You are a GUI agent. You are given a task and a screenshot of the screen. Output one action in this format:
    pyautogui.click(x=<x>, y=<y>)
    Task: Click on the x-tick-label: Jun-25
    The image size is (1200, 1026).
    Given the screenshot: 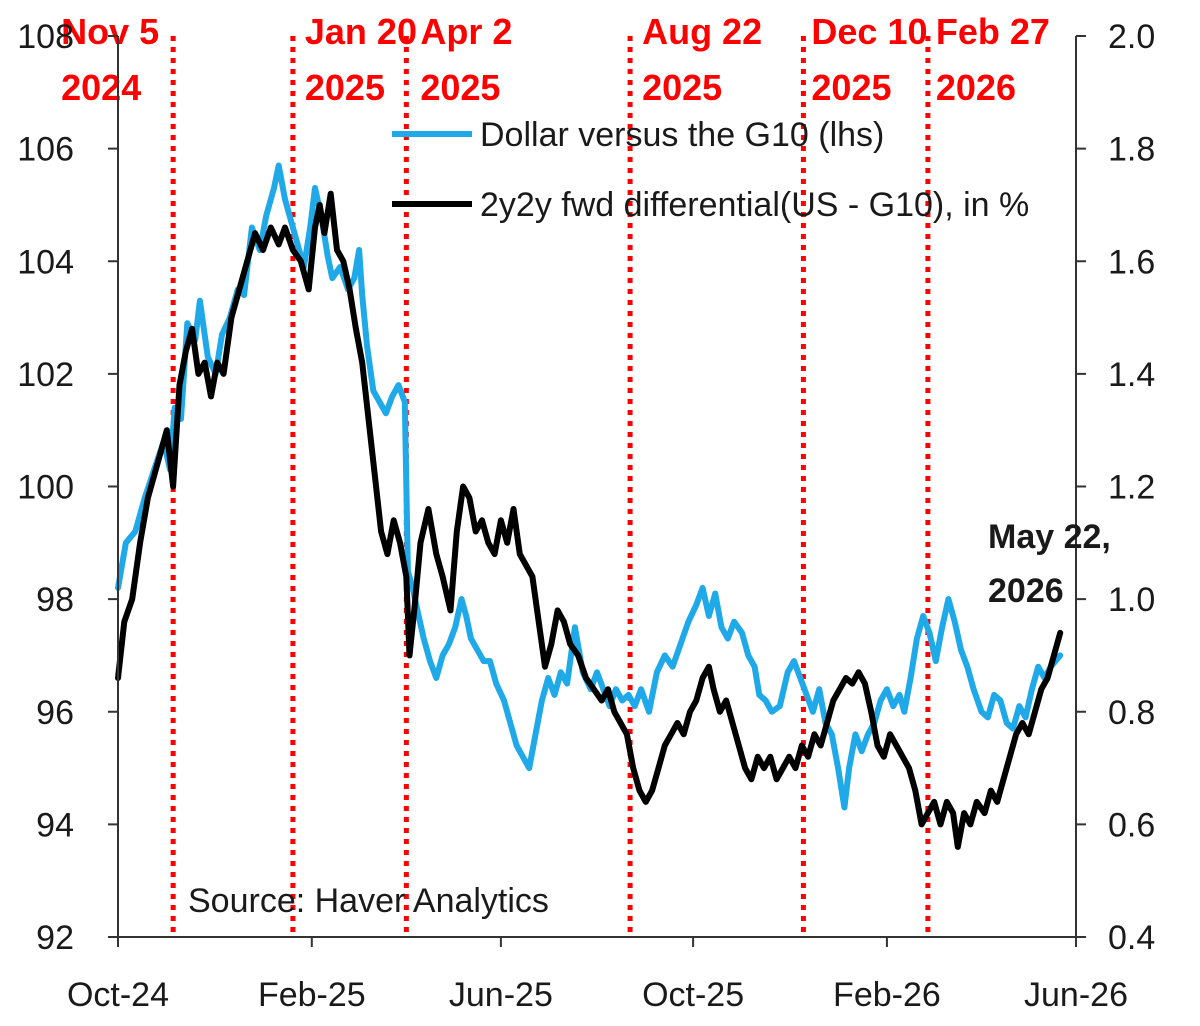 What is the action you would take?
    pyautogui.click(x=501, y=995)
    